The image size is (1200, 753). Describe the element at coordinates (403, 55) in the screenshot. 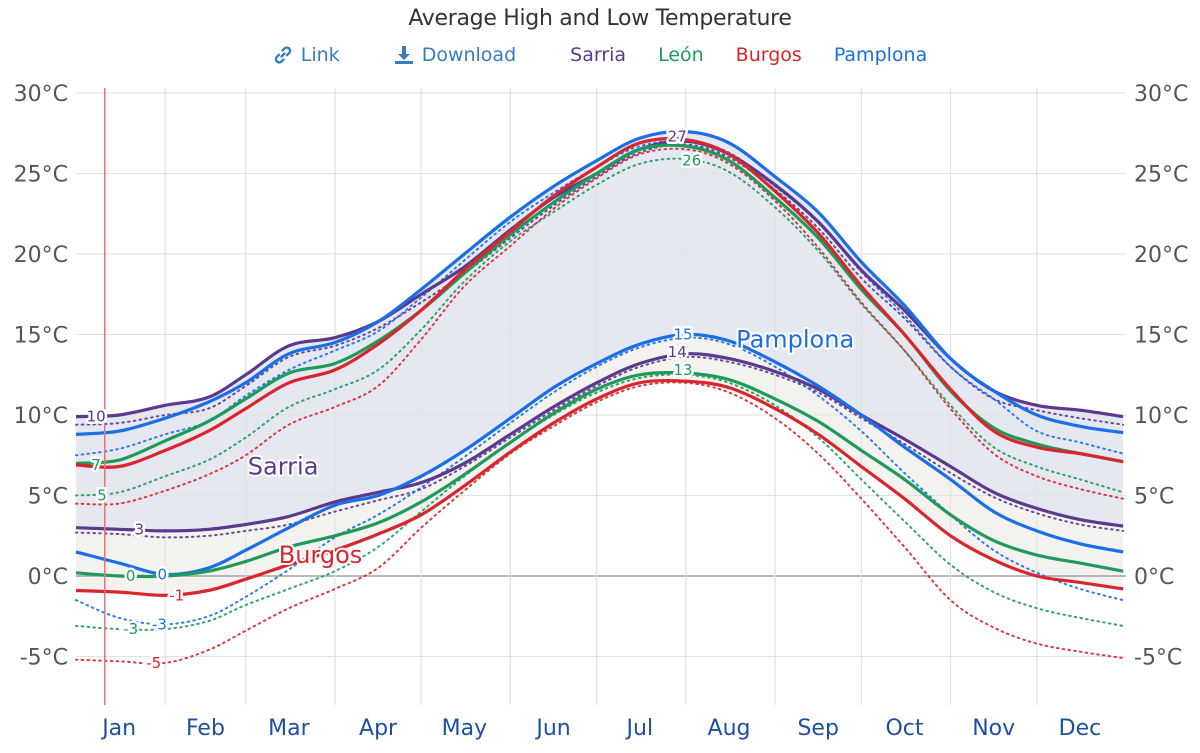

I see `download-icon` at that location.